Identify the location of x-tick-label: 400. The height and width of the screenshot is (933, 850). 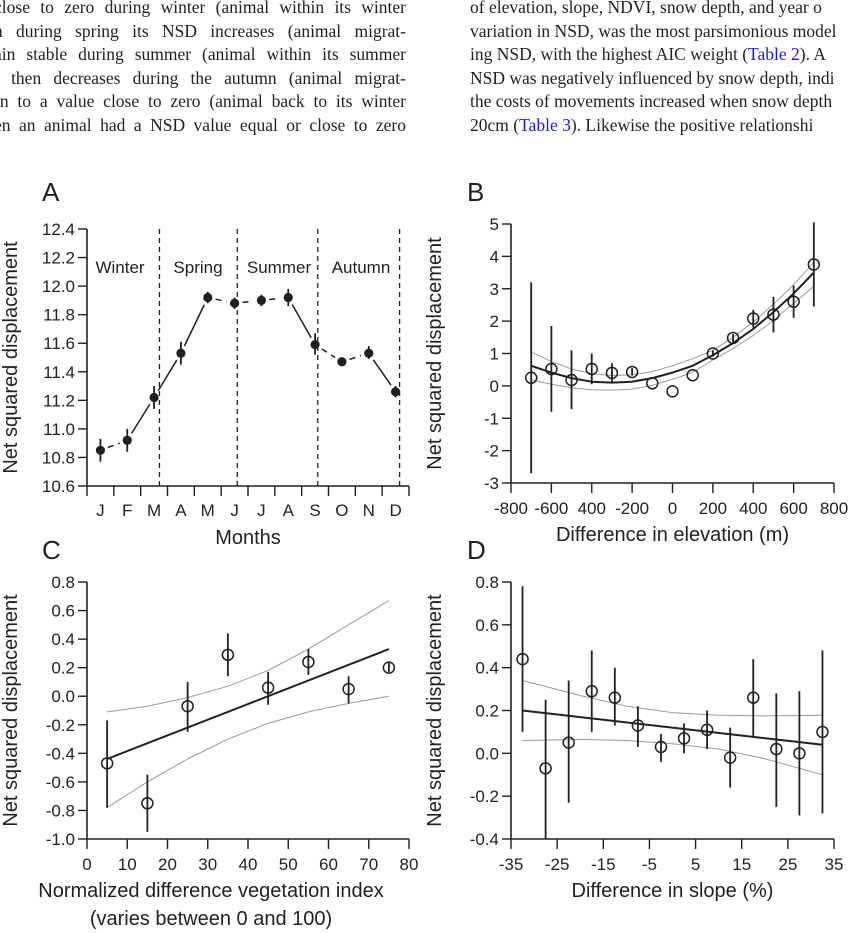
(592, 508).